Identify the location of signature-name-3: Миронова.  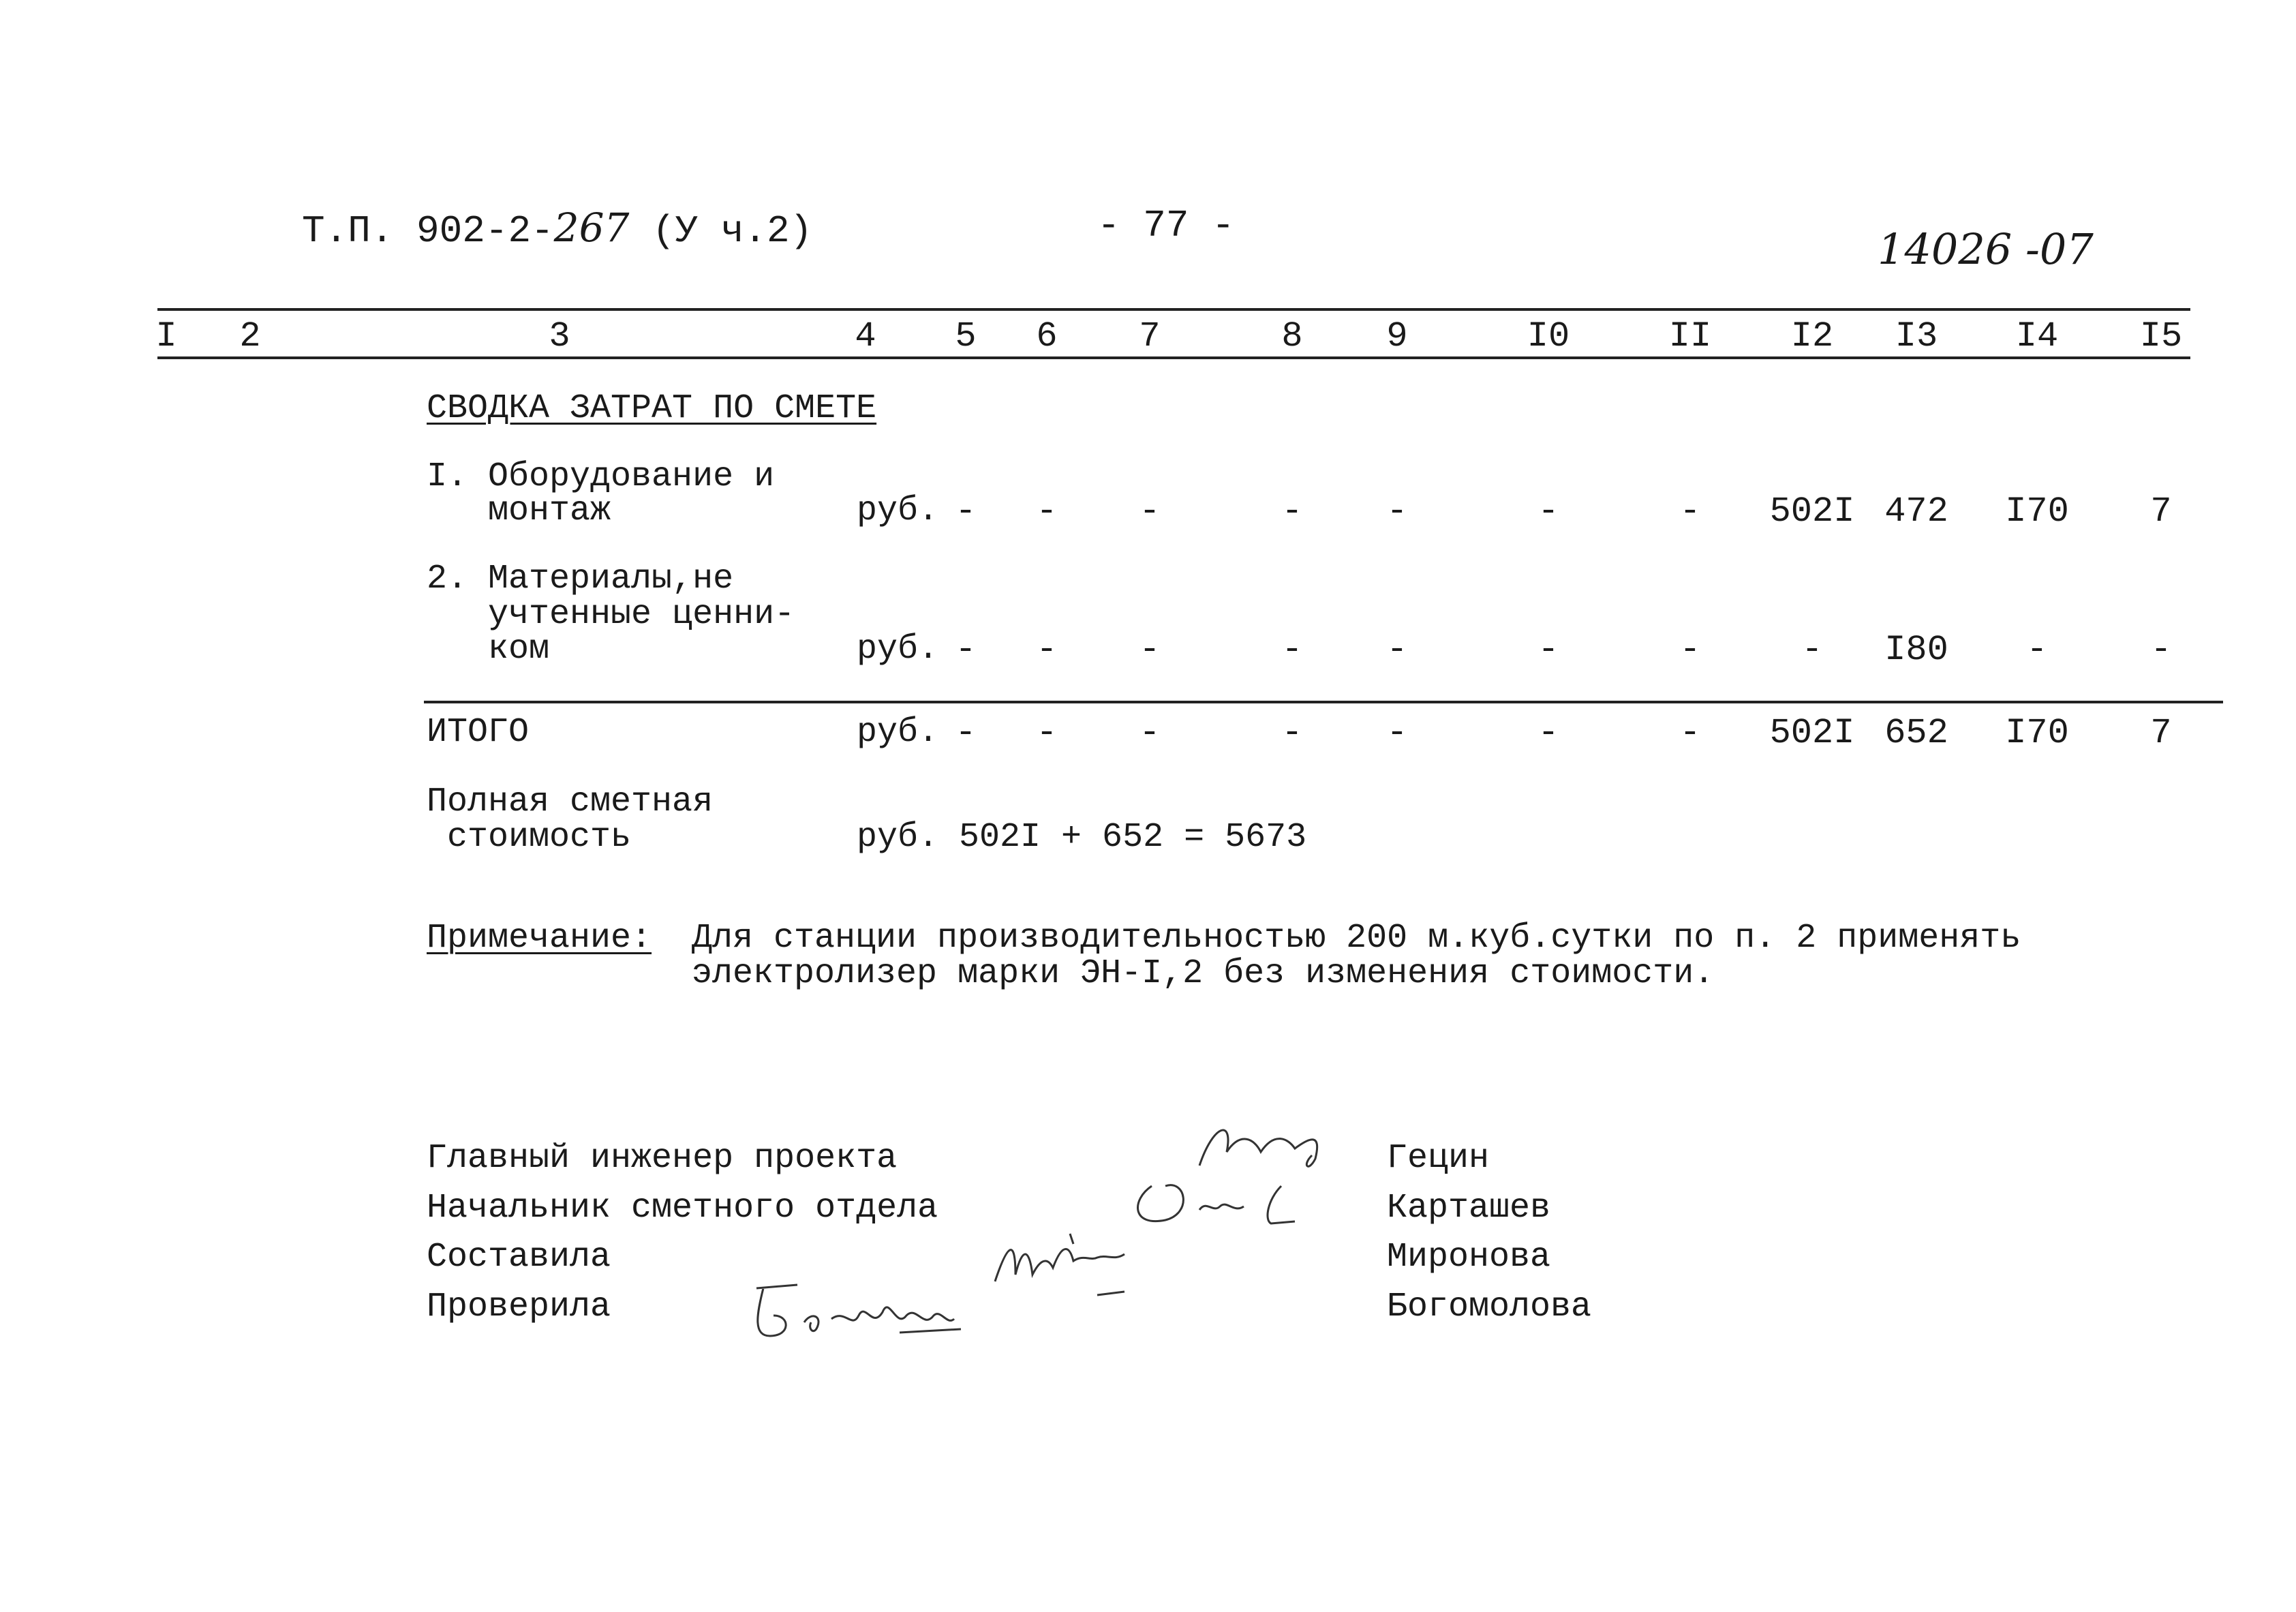
(1469, 1257).